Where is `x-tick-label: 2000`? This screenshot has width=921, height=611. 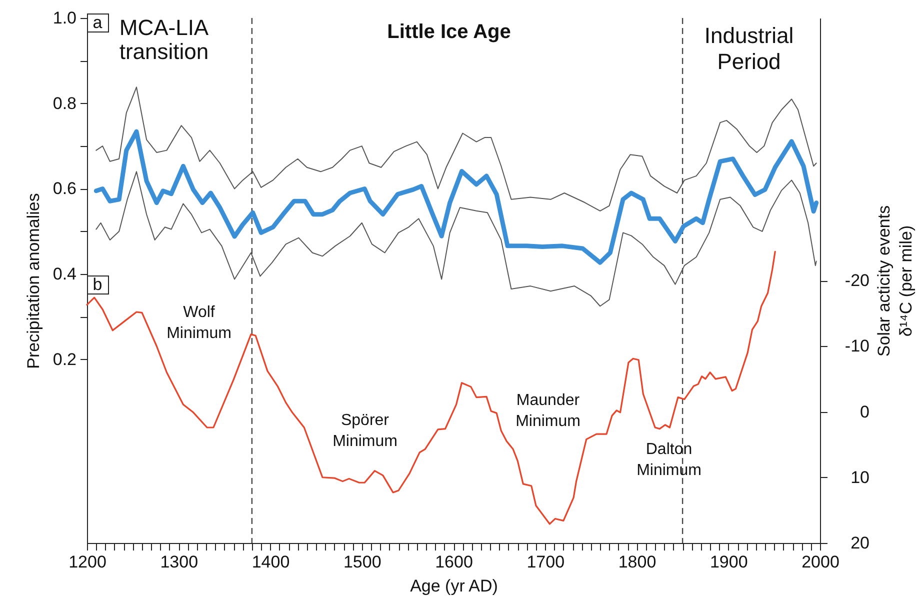
x-tick-label: 2000 is located at coordinates (821, 562).